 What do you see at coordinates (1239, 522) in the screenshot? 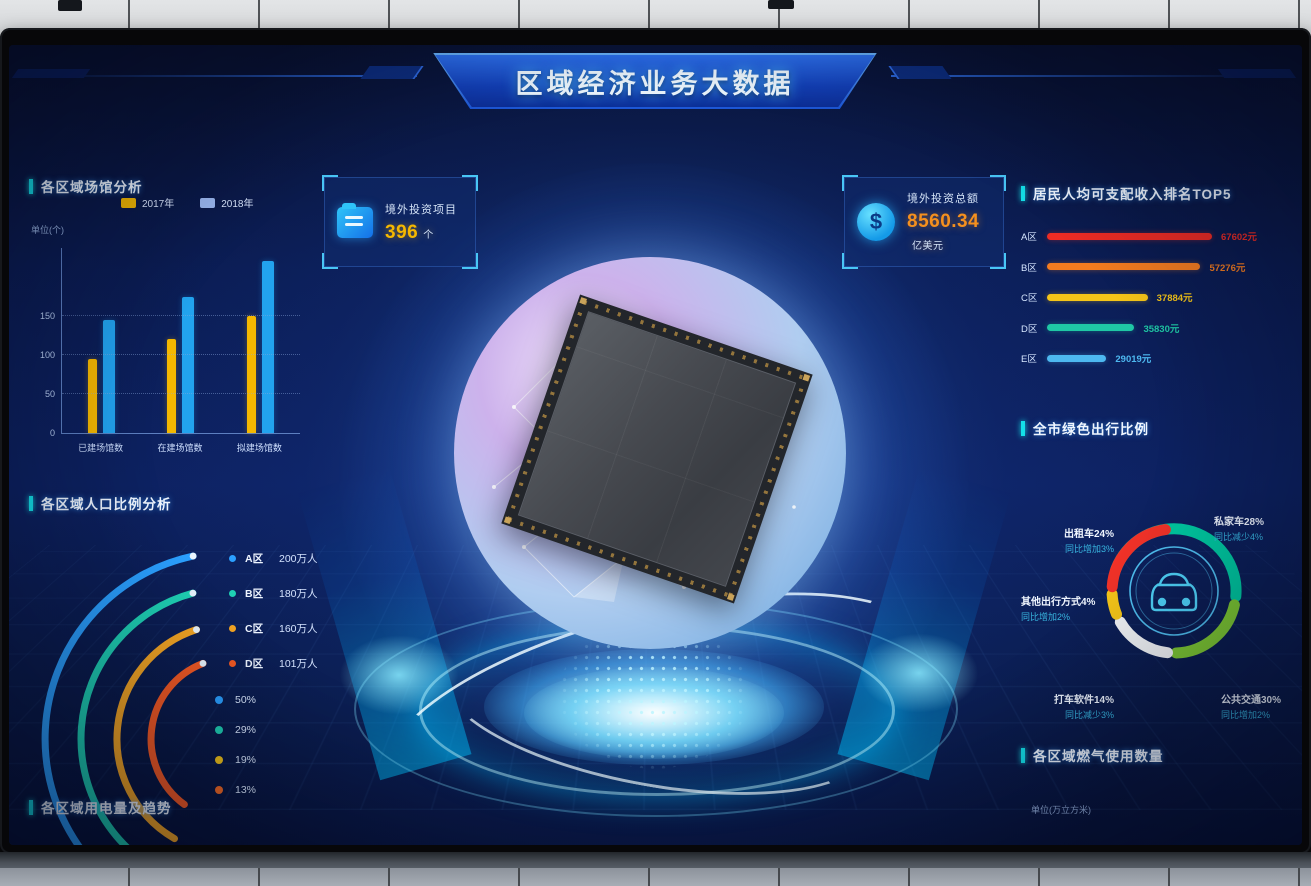
I see `donut-label-main: 私家车28%` at bounding box center [1239, 522].